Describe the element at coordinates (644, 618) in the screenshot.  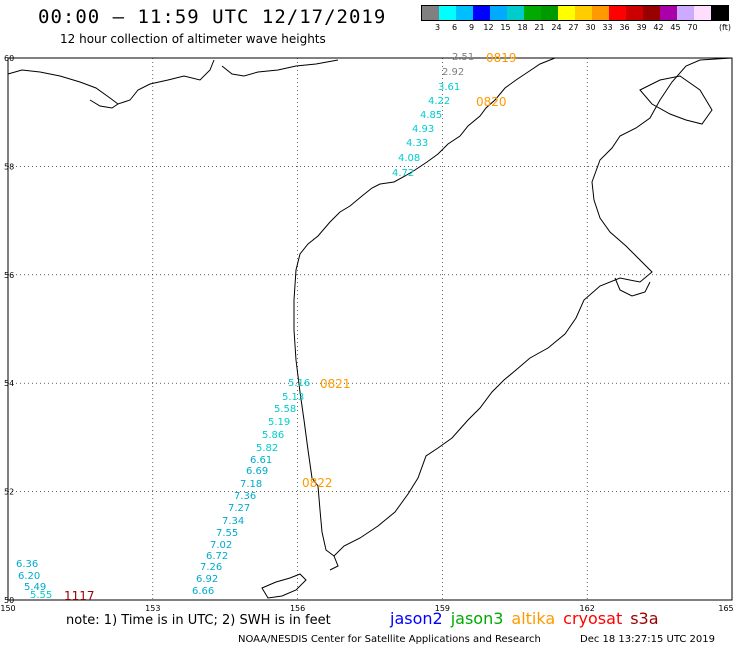
I see `legend-s3a: s3a` at that location.